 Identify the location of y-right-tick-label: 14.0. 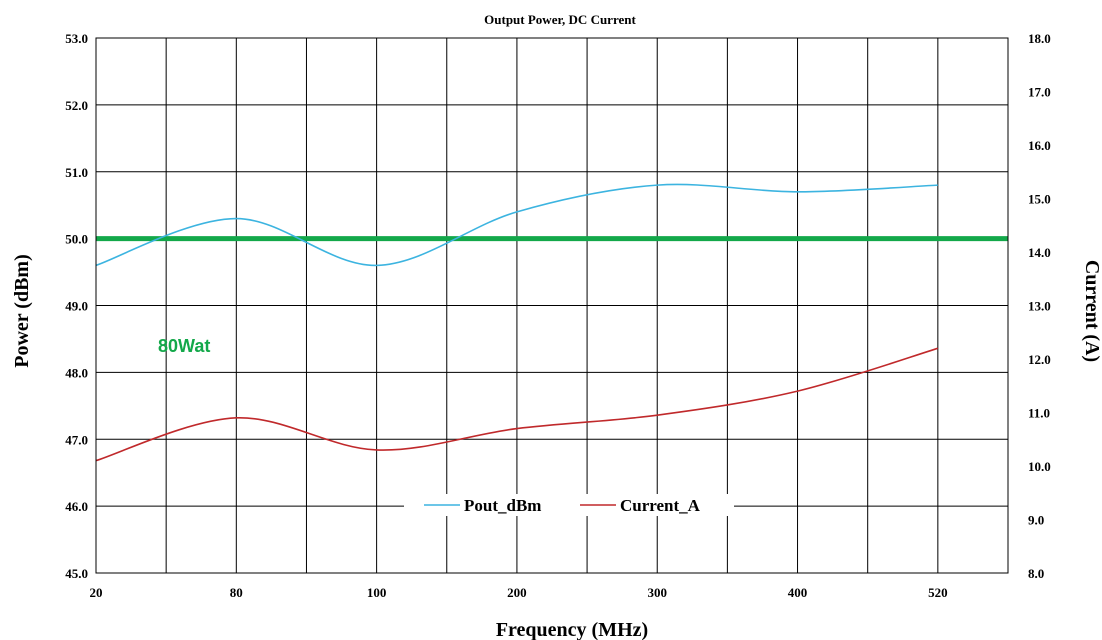
(1039, 252).